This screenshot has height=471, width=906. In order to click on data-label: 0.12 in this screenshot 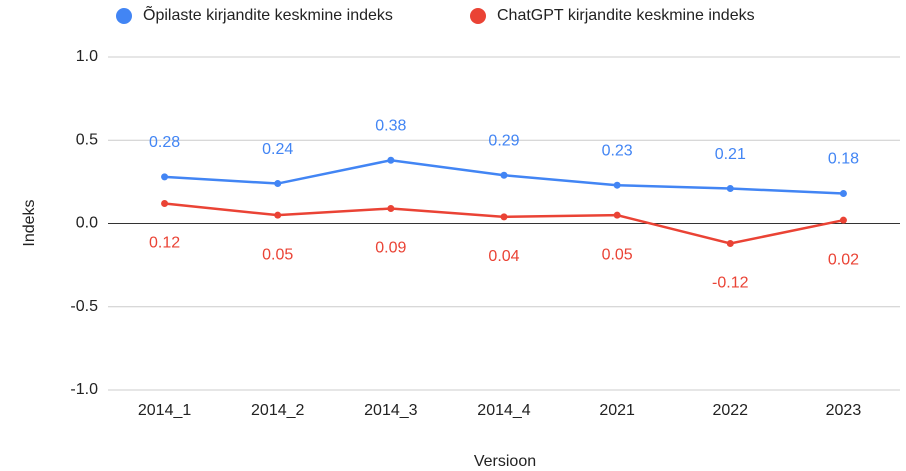, I will do `click(164, 243)`.